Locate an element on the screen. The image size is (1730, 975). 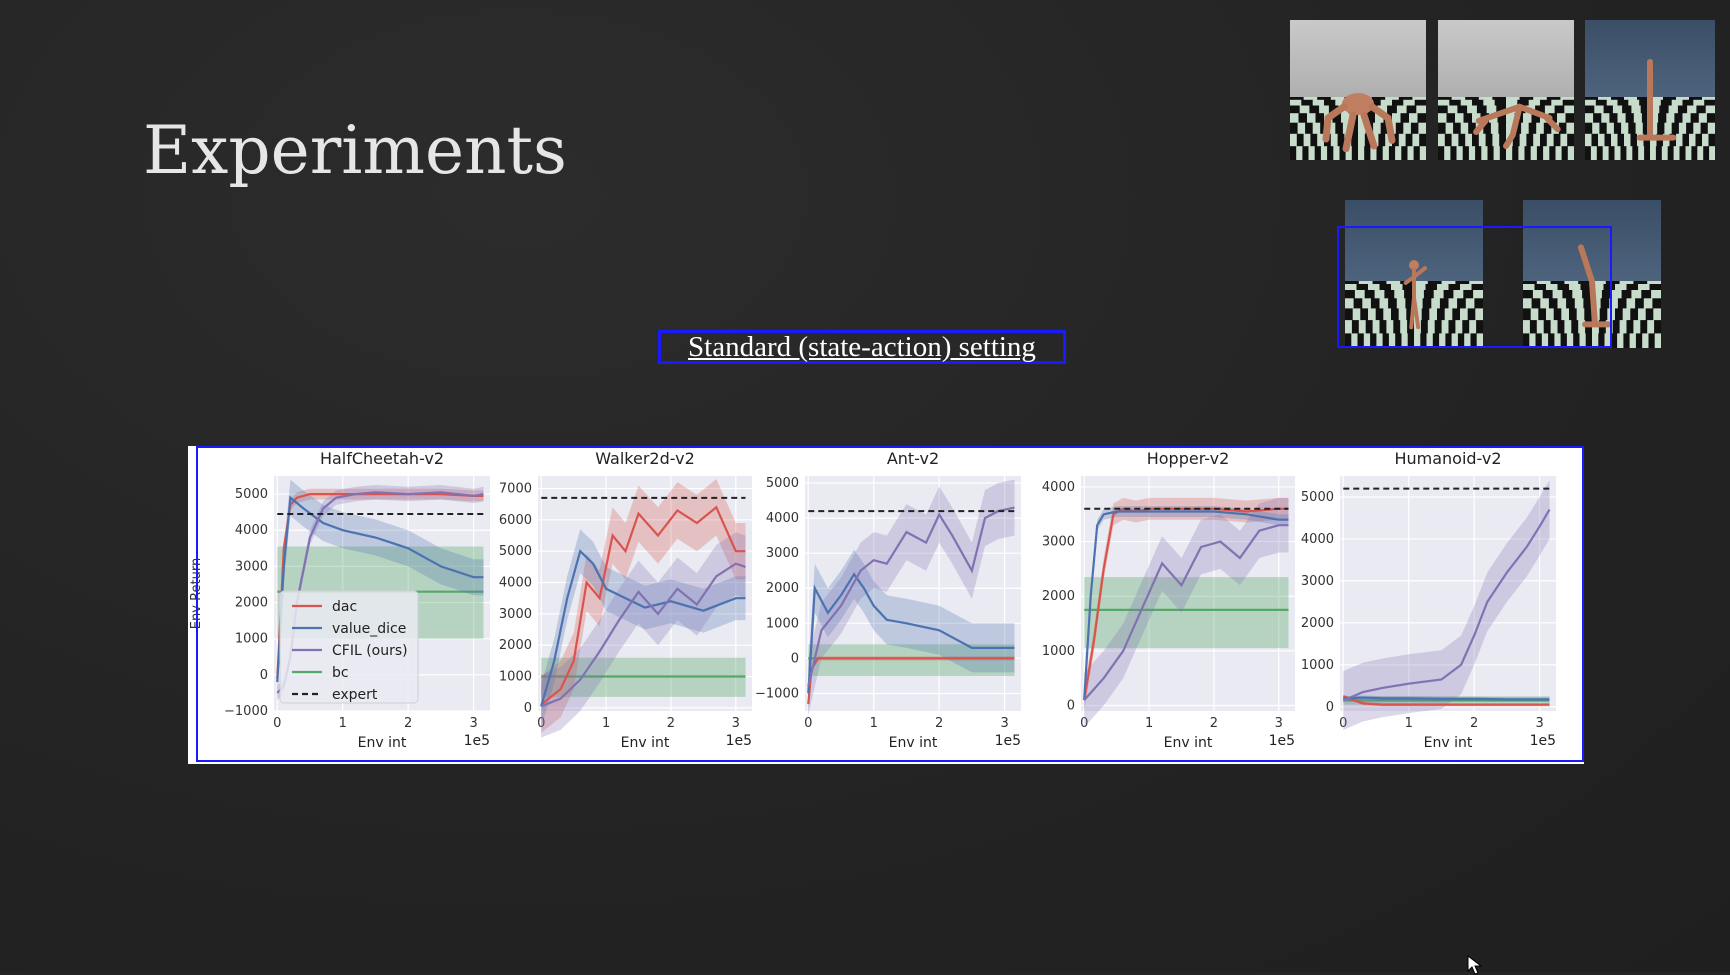
slide-title: Experiments is located at coordinates (355, 150).